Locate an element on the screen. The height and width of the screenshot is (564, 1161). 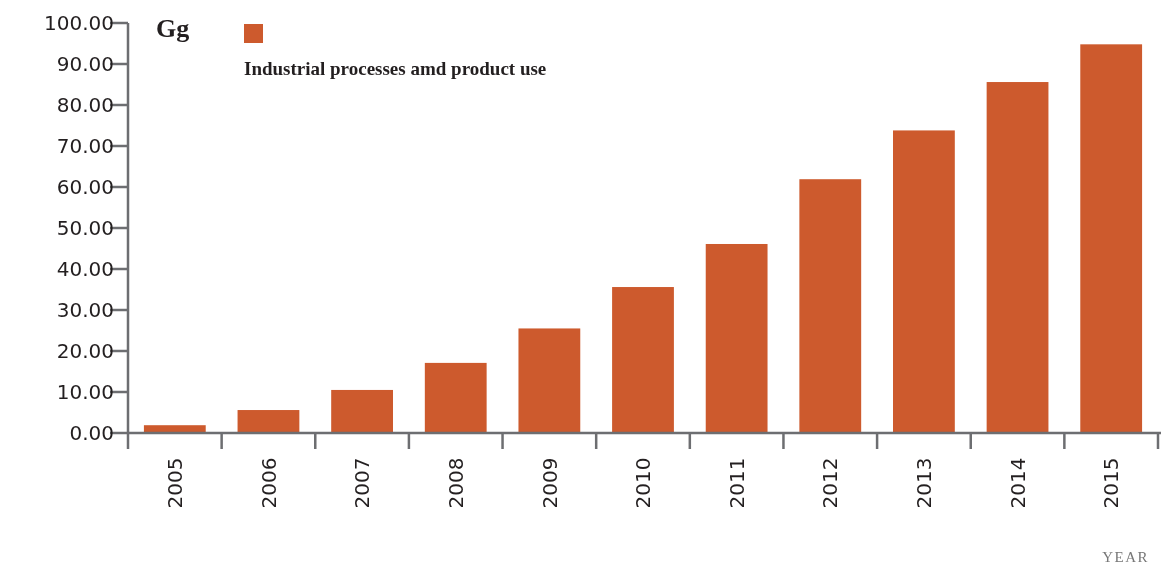
y-tick-label: 60.00 is located at coordinates (85, 187).